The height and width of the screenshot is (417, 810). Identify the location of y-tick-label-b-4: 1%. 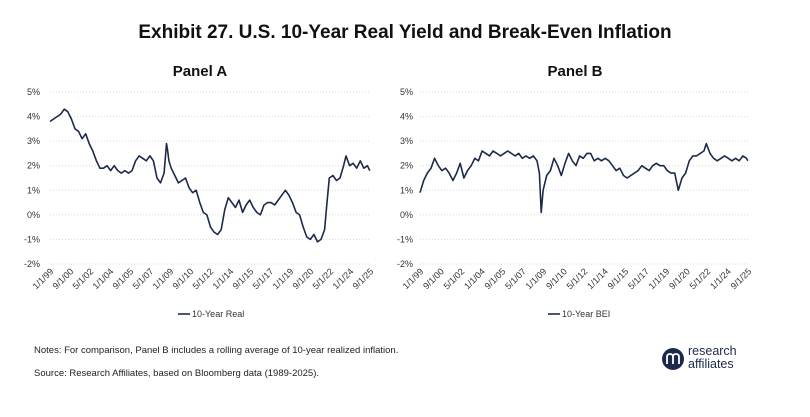
(406, 190).